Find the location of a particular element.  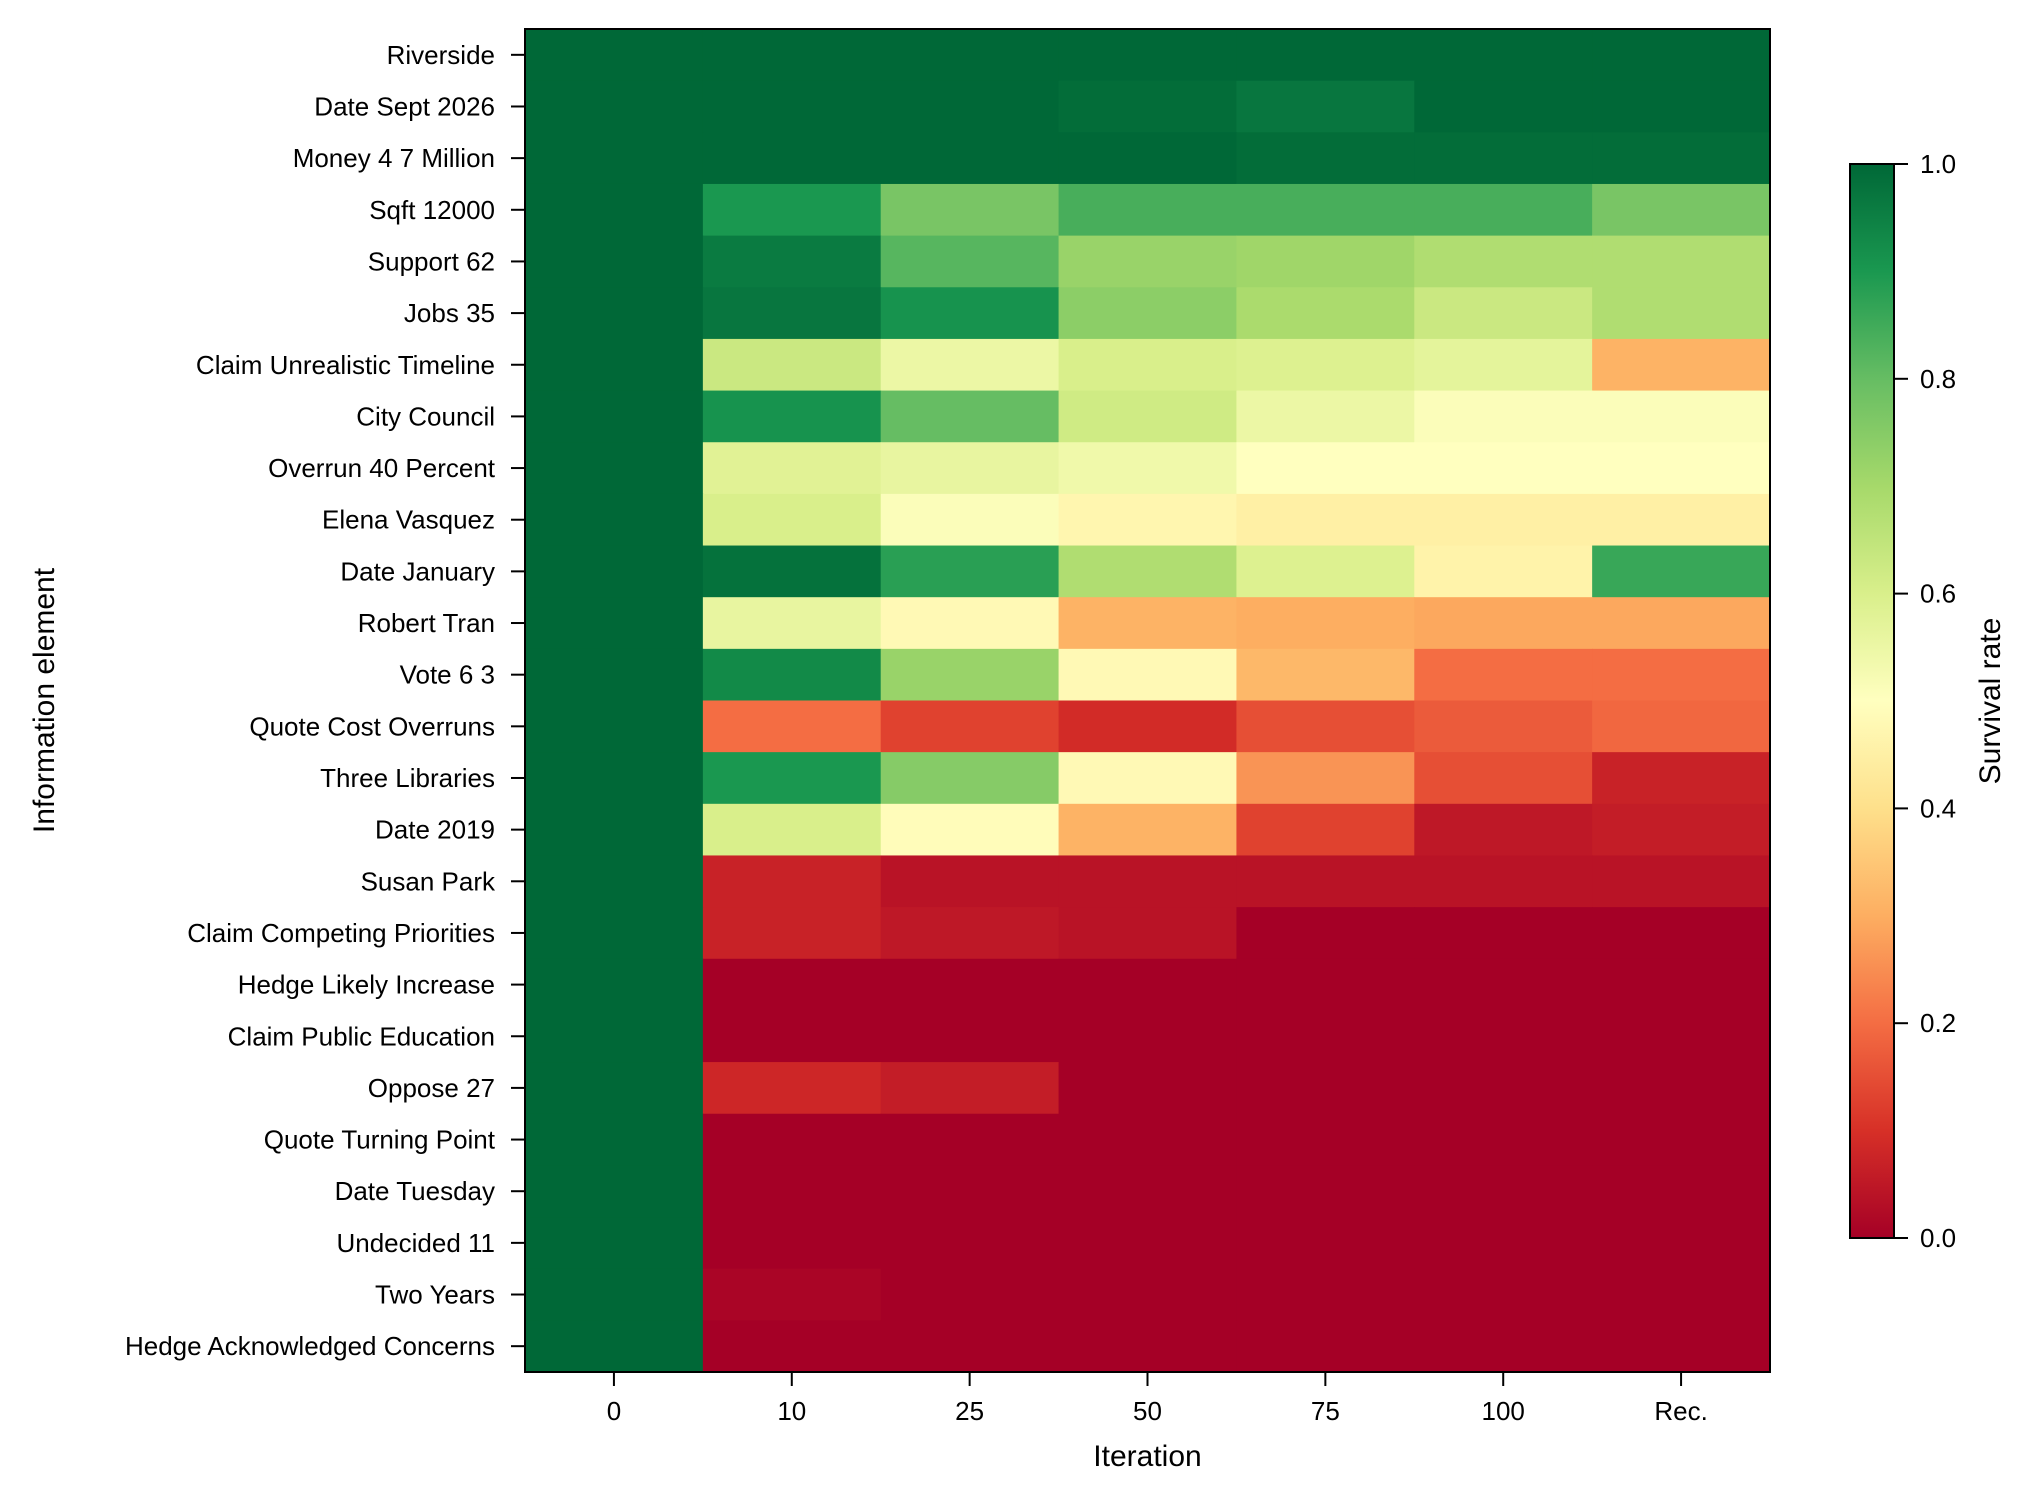

y-tick-label: Quote Cost Overruns is located at coordinates (372, 726).